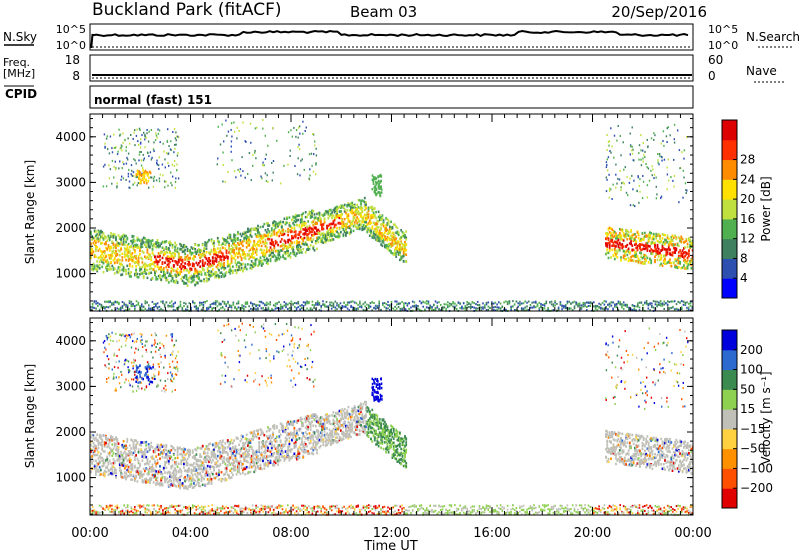  What do you see at coordinates (744, 258) in the screenshot?
I see `colorbar-tick-label: 8` at bounding box center [744, 258].